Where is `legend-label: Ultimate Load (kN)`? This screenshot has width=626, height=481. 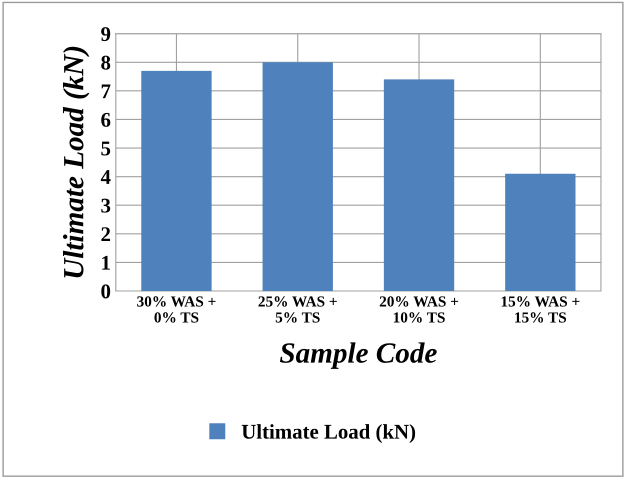 legend-label: Ultimate Load (kN) is located at coordinates (329, 434).